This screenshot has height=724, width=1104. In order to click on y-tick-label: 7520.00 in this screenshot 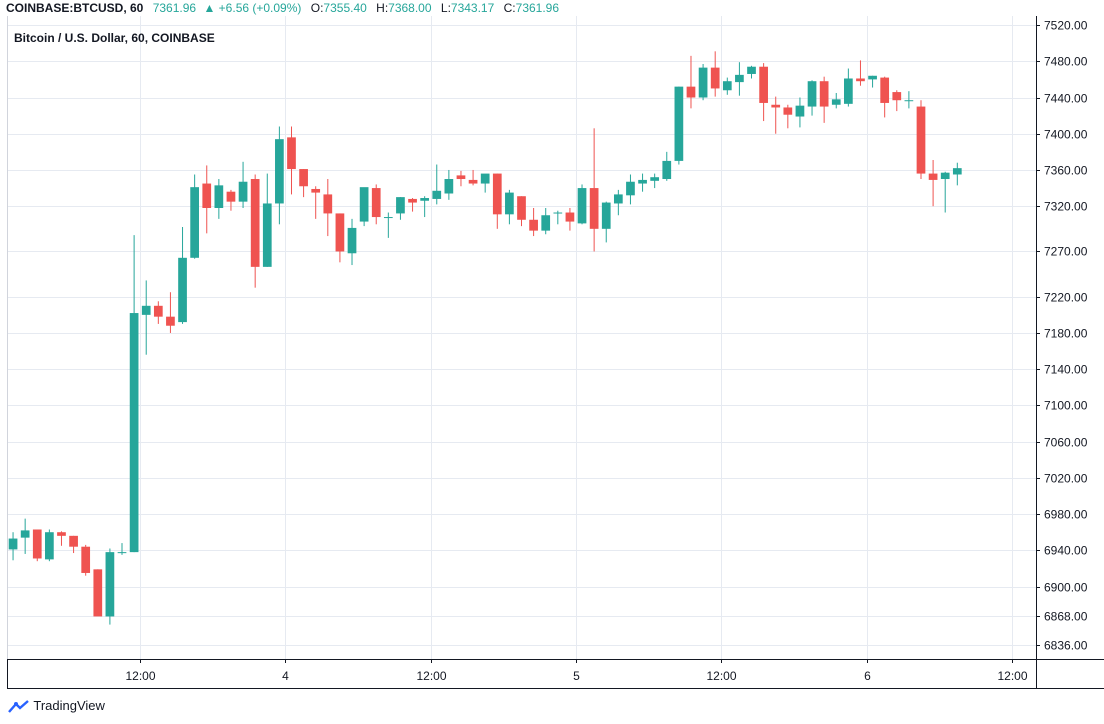, I will do `click(1066, 26)`.